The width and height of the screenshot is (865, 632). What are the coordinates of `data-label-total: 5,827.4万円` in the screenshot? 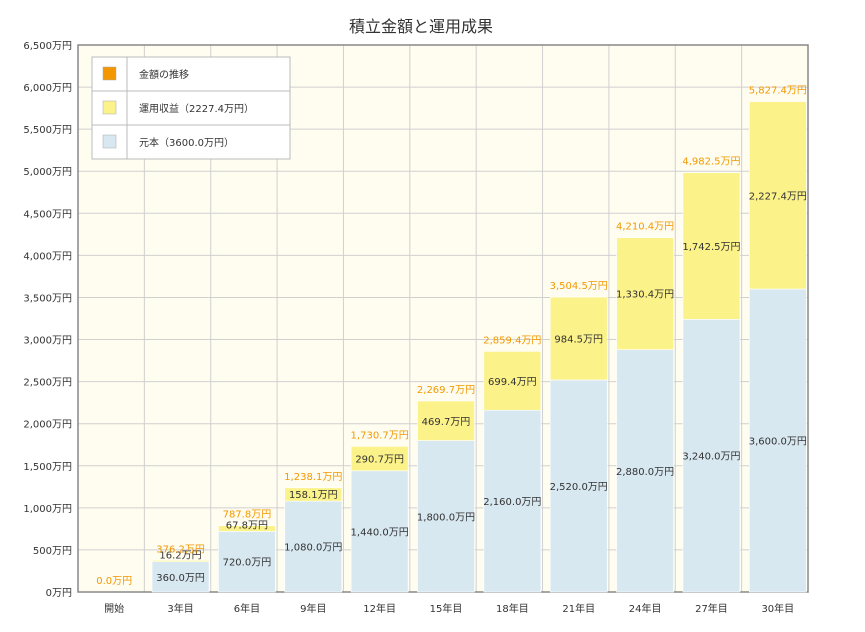 It's located at (778, 91).